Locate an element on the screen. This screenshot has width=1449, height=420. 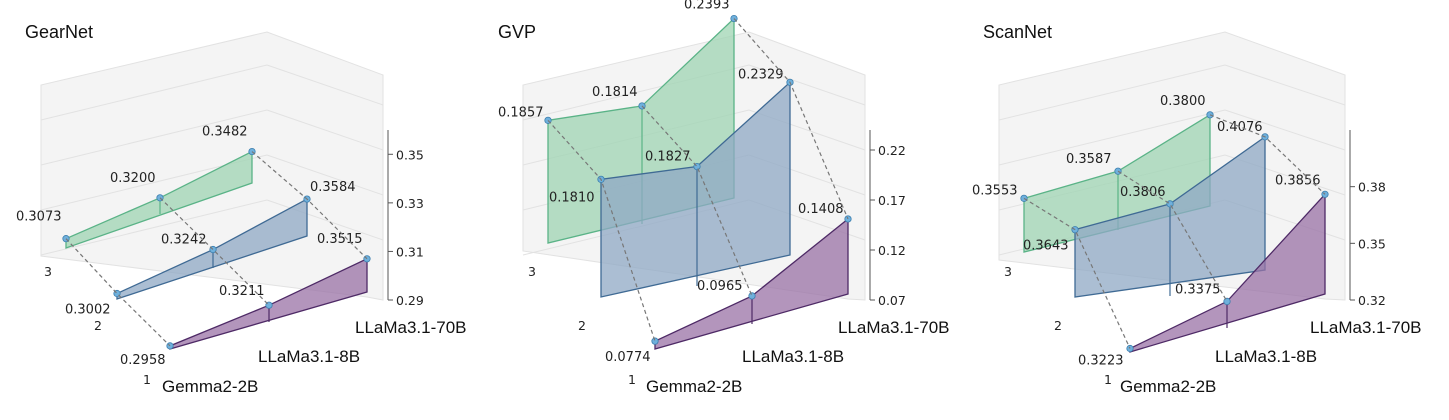
z-tick-label: 0.07 is located at coordinates (892, 300).